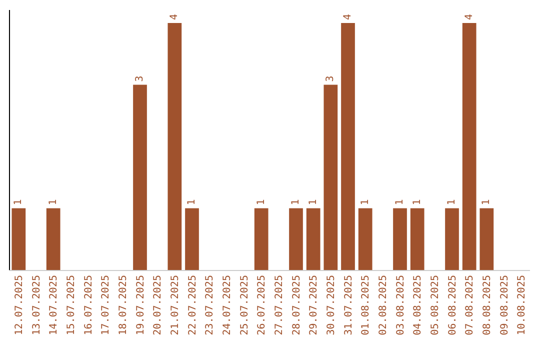  Describe the element at coordinates (210, 305) in the screenshot. I see `x-tick-label: 23.07.2025` at that location.